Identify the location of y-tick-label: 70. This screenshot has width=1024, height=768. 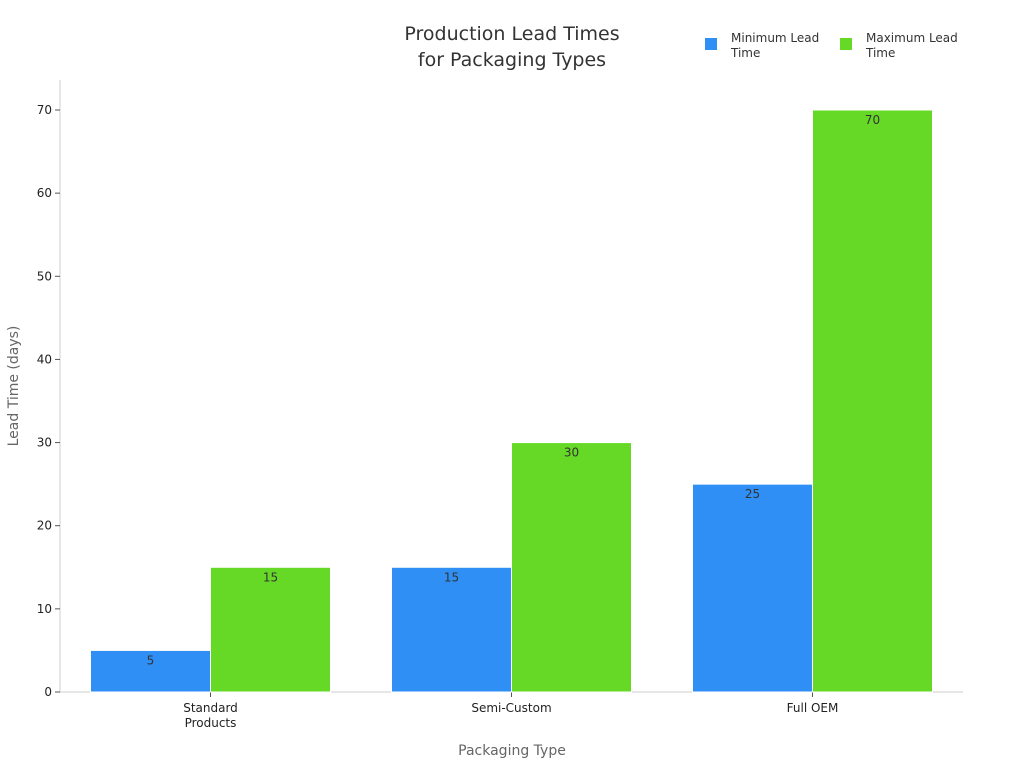
(44, 110).